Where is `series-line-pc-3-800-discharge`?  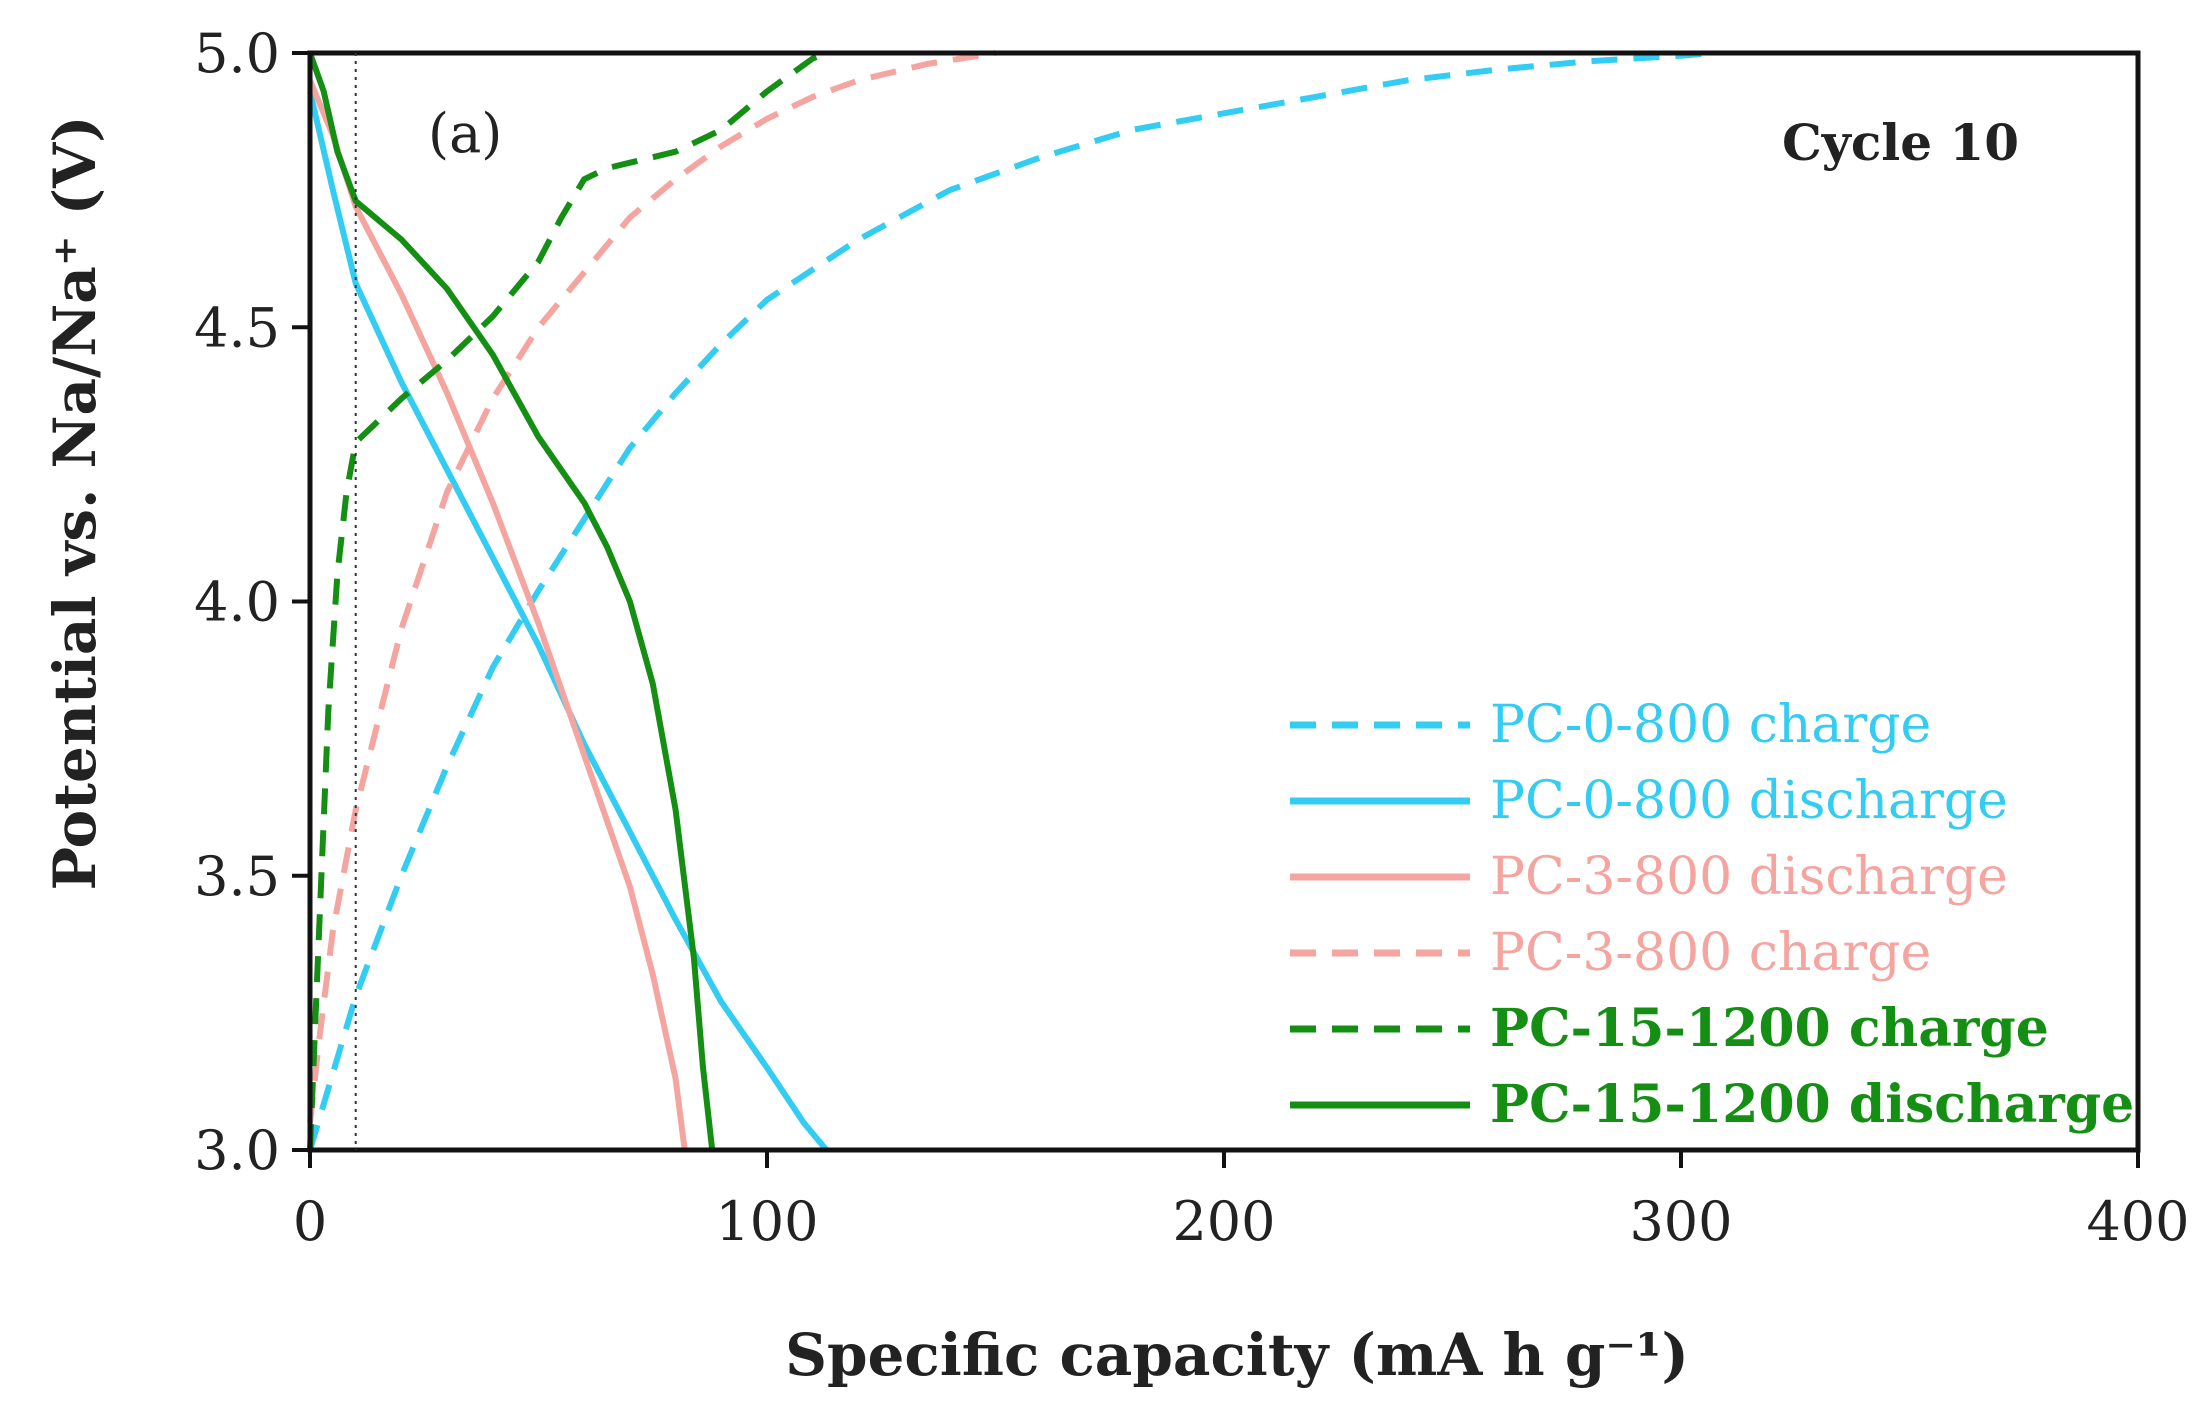 series-line-pc-3-800-discharge is located at coordinates (497, 615).